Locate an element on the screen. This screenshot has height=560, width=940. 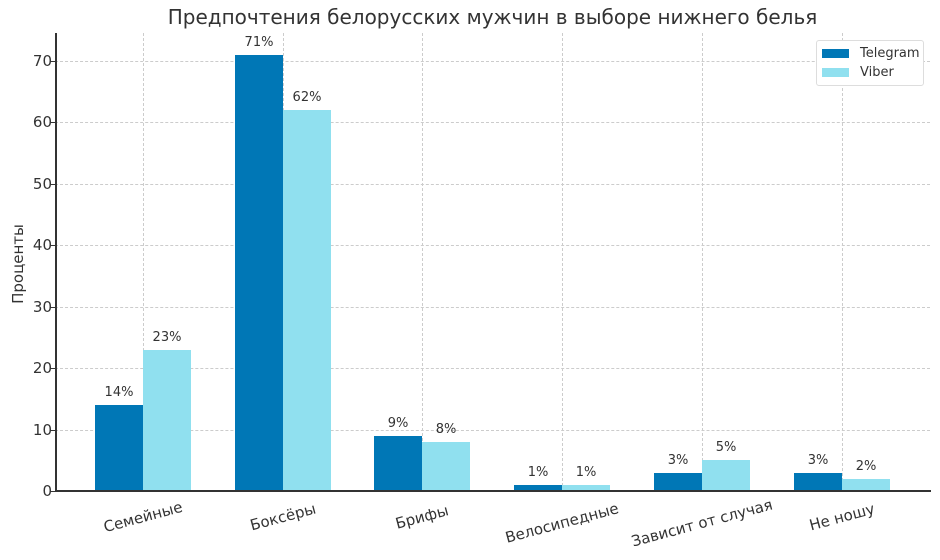
y-tick-label: 10 is located at coordinates (42, 429).